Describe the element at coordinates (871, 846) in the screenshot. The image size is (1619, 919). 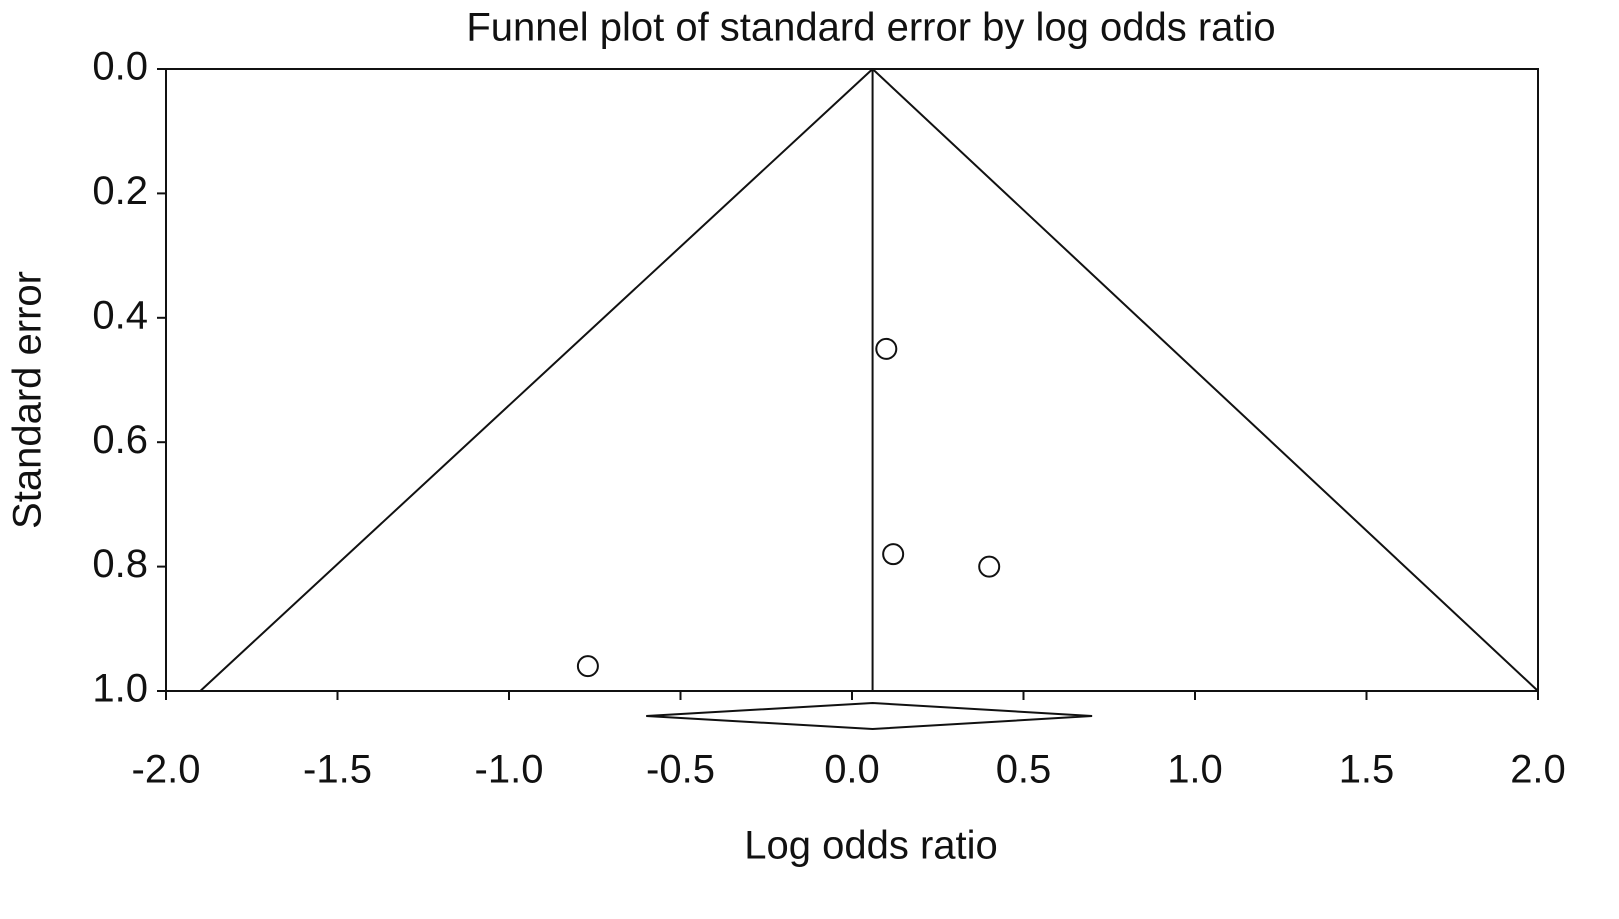
I see `x-axis-label: Log odds ratio` at that location.